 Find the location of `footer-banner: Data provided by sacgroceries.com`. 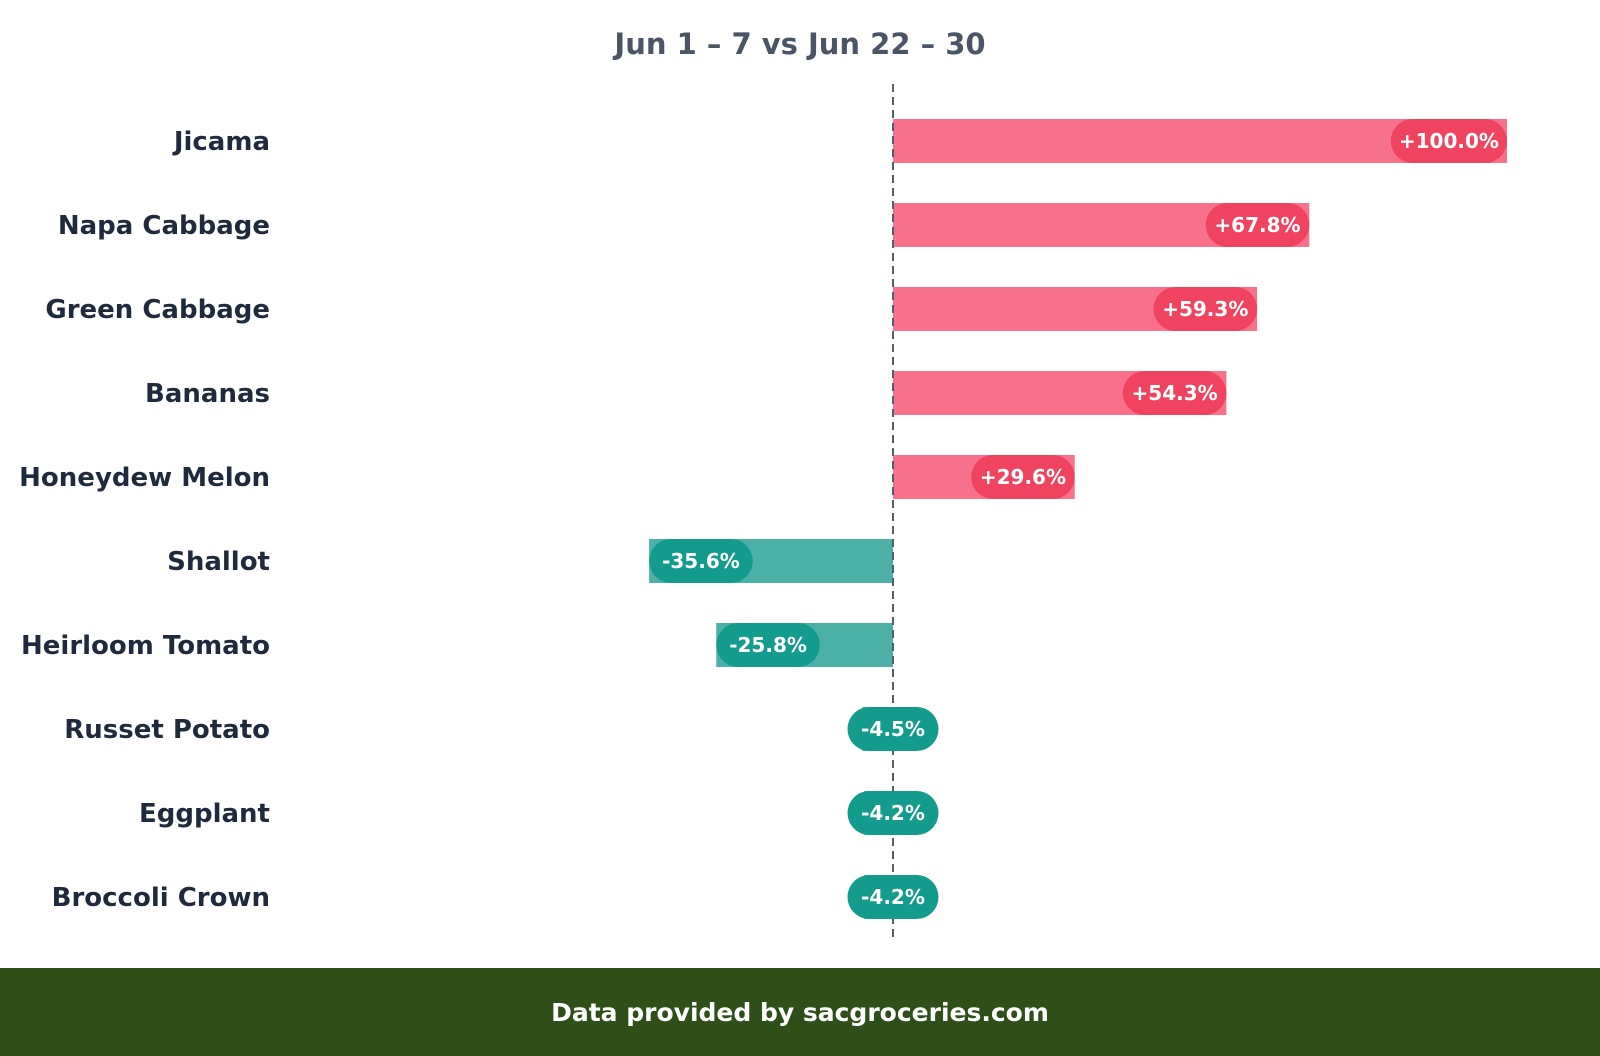

footer-banner: Data provided by sacgroceries.com is located at coordinates (800, 1012).